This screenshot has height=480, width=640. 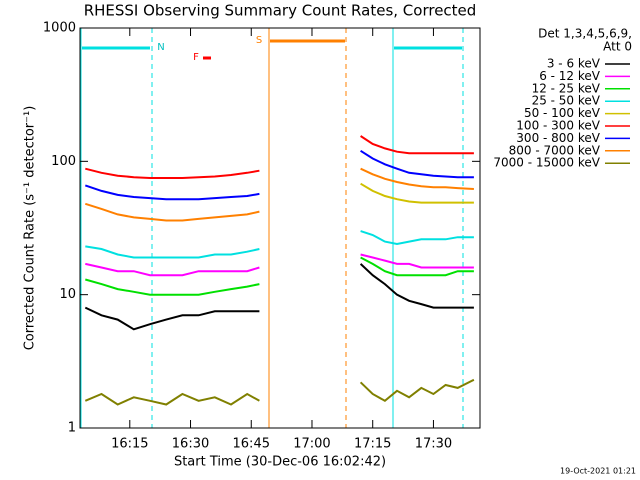 What do you see at coordinates (558, 126) in the screenshot?
I see `legend-label: 100 - 300 keV` at bounding box center [558, 126].